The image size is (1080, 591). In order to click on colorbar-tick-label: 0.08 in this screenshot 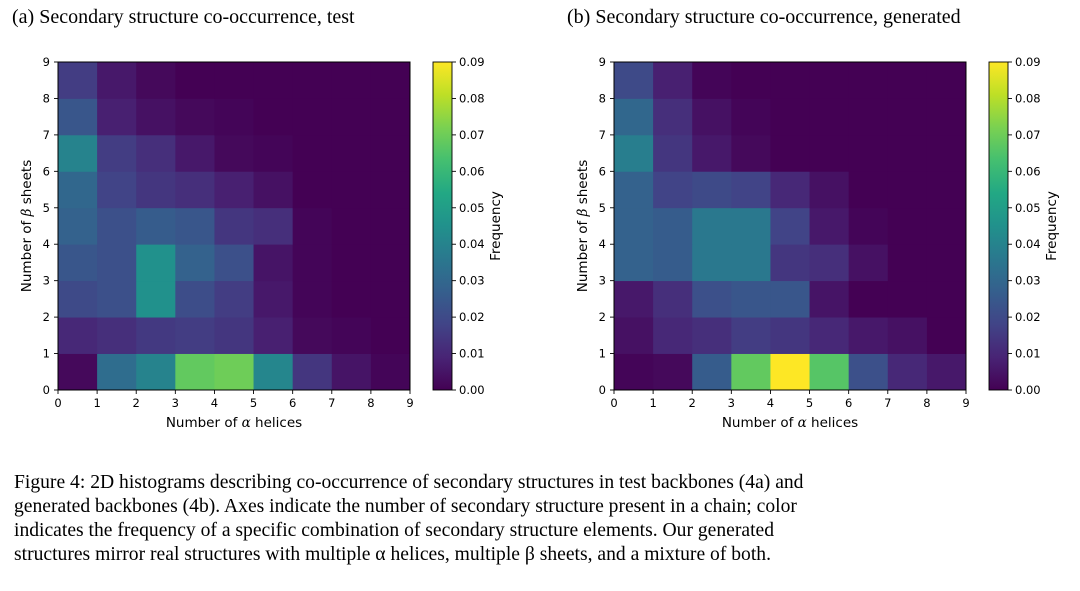, I will do `click(1028, 98)`.